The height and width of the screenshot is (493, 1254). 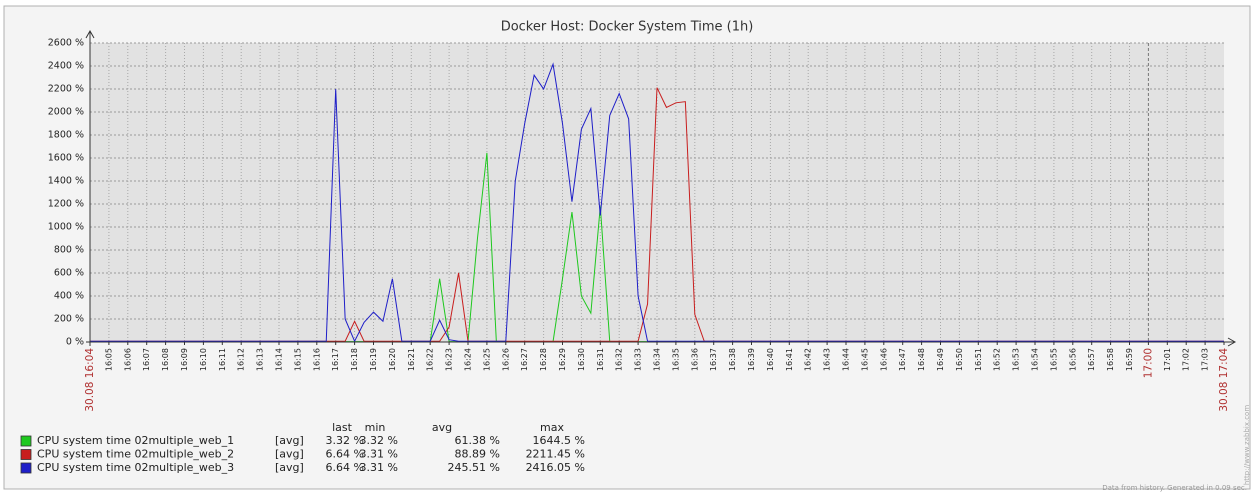 I want to click on x-tick-label: 16:36, so click(x=694, y=359).